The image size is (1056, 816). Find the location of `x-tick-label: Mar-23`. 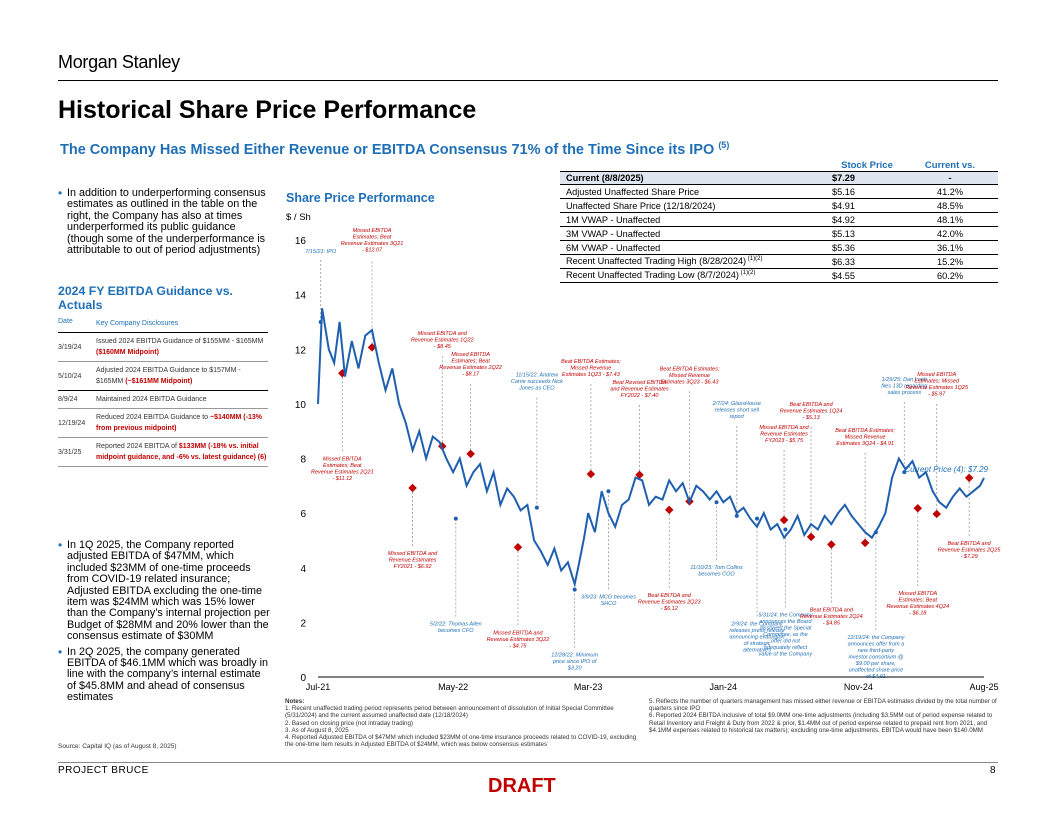

x-tick-label: Mar-23 is located at coordinates (588, 687).